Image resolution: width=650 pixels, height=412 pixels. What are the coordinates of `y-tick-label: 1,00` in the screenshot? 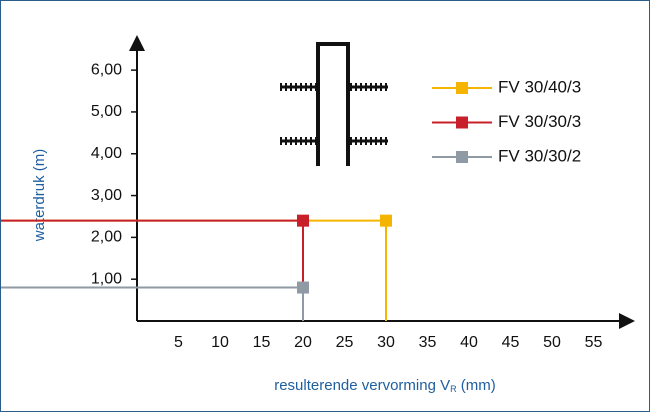 It's located at (106, 278).